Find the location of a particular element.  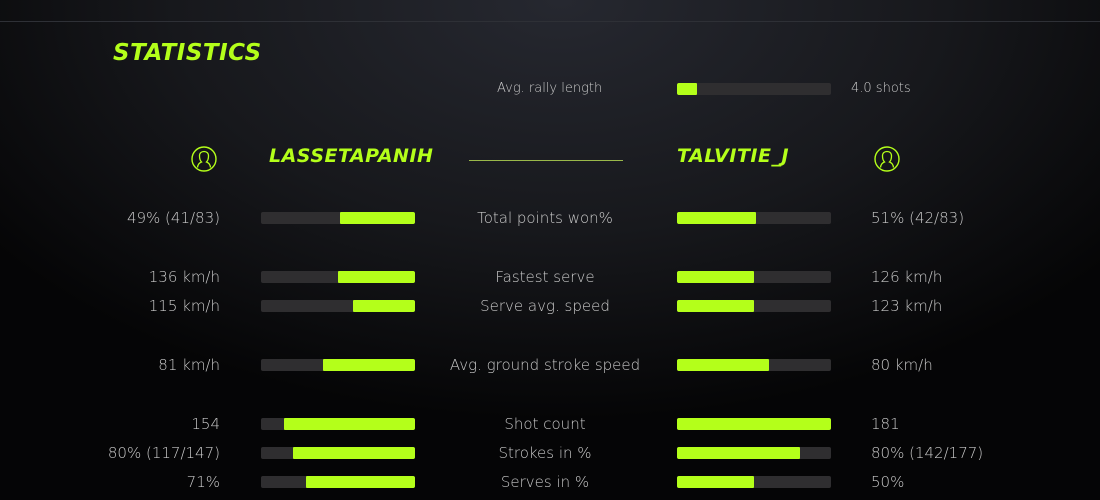

left-value: 115 km/h is located at coordinates (184, 306).